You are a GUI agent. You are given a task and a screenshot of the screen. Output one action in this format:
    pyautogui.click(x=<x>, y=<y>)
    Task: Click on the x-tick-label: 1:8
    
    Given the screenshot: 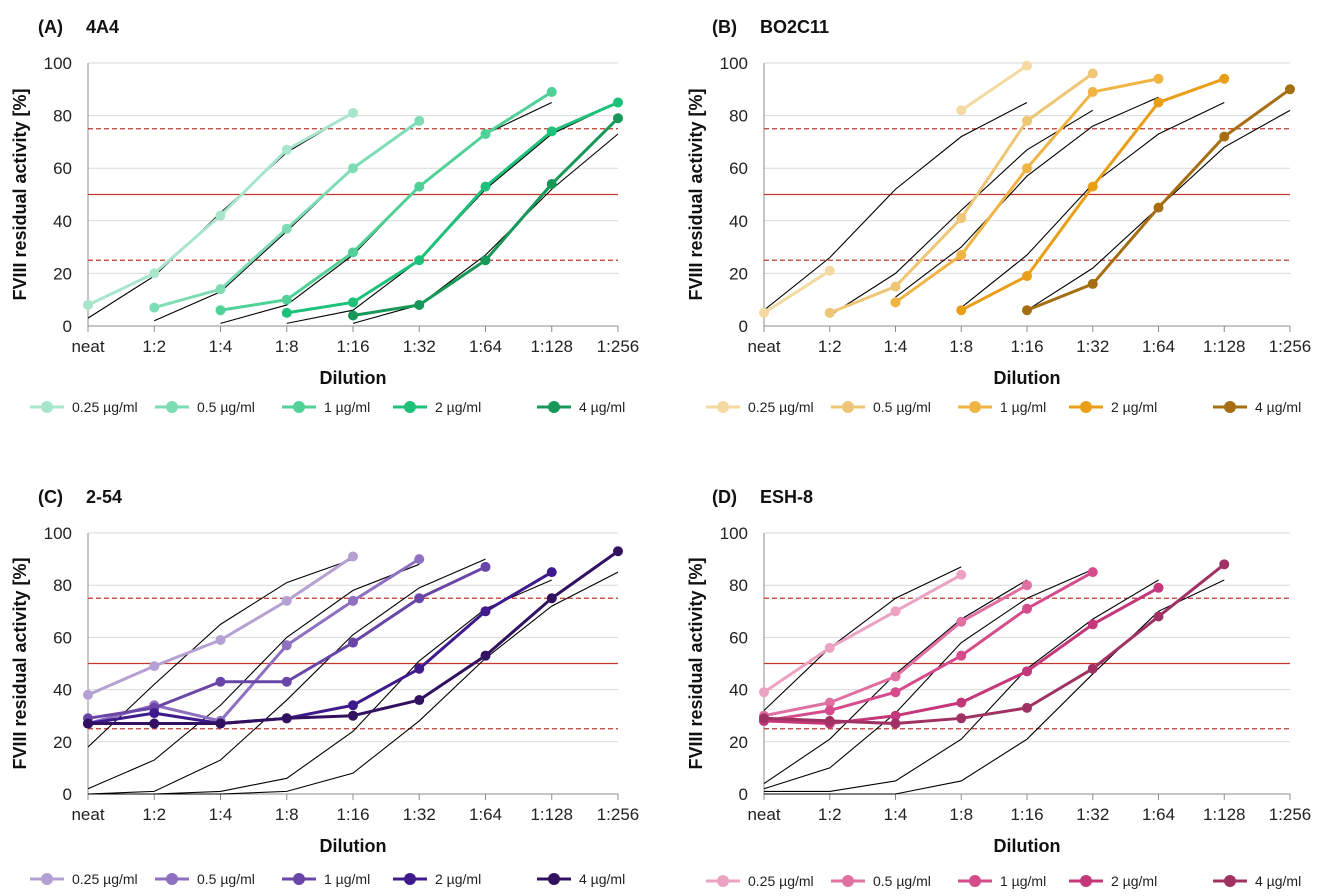 What is the action you would take?
    pyautogui.click(x=287, y=346)
    